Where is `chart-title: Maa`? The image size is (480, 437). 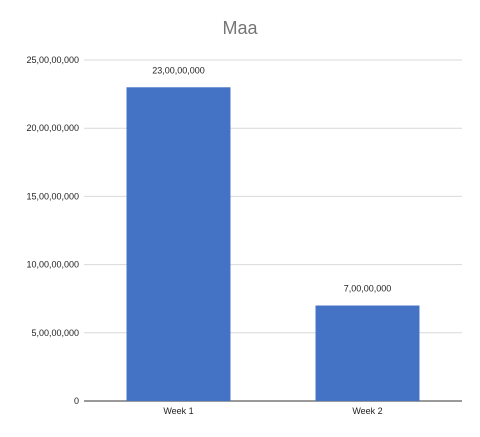 chart-title: Maa is located at coordinates (240, 28).